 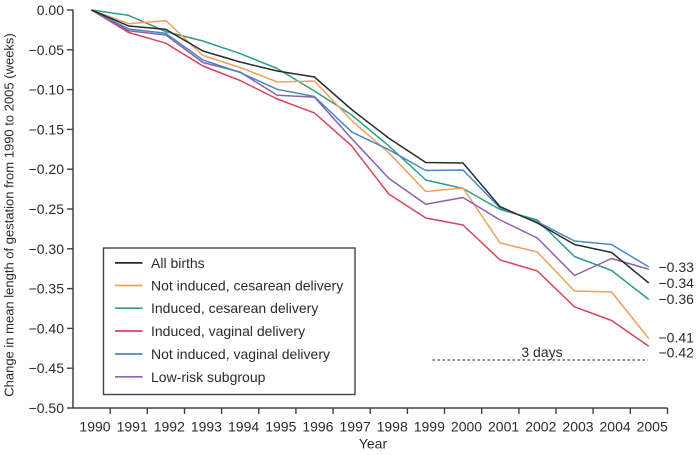 I want to click on svg-text: −0.35, so click(x=47, y=289).